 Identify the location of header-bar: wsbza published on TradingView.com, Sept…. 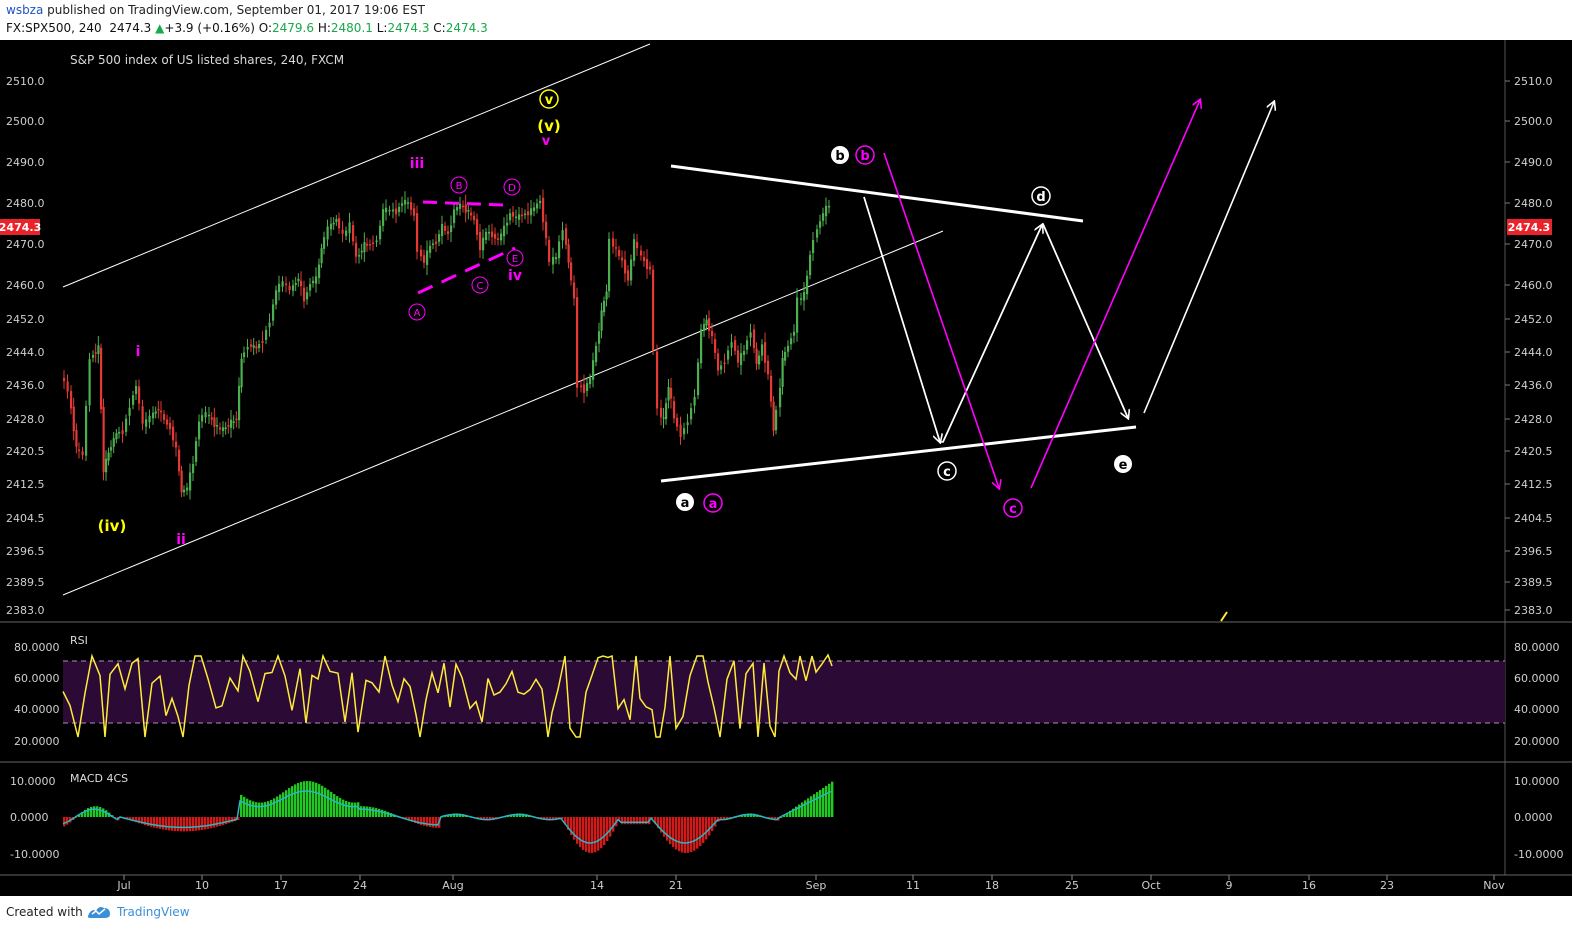
(786, 20).